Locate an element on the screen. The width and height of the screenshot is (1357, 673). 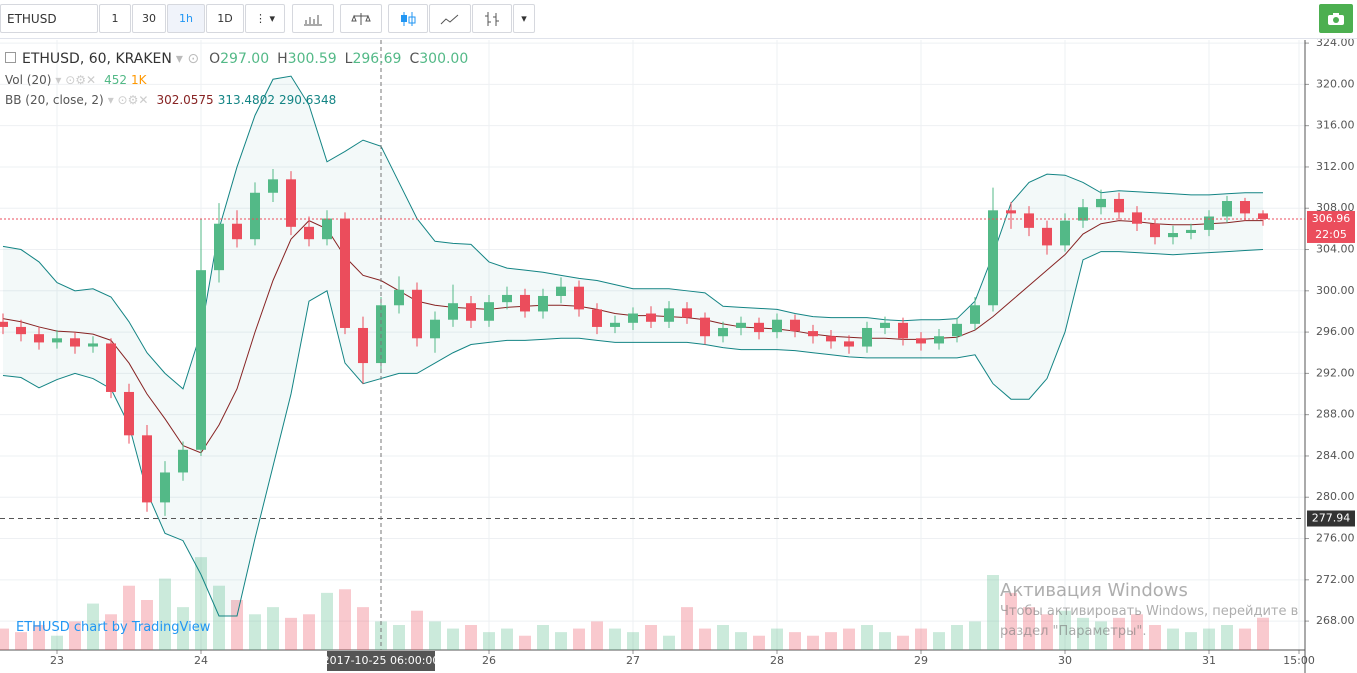
watermark: ETHUSD chart by TradingView is located at coordinates (113, 627).